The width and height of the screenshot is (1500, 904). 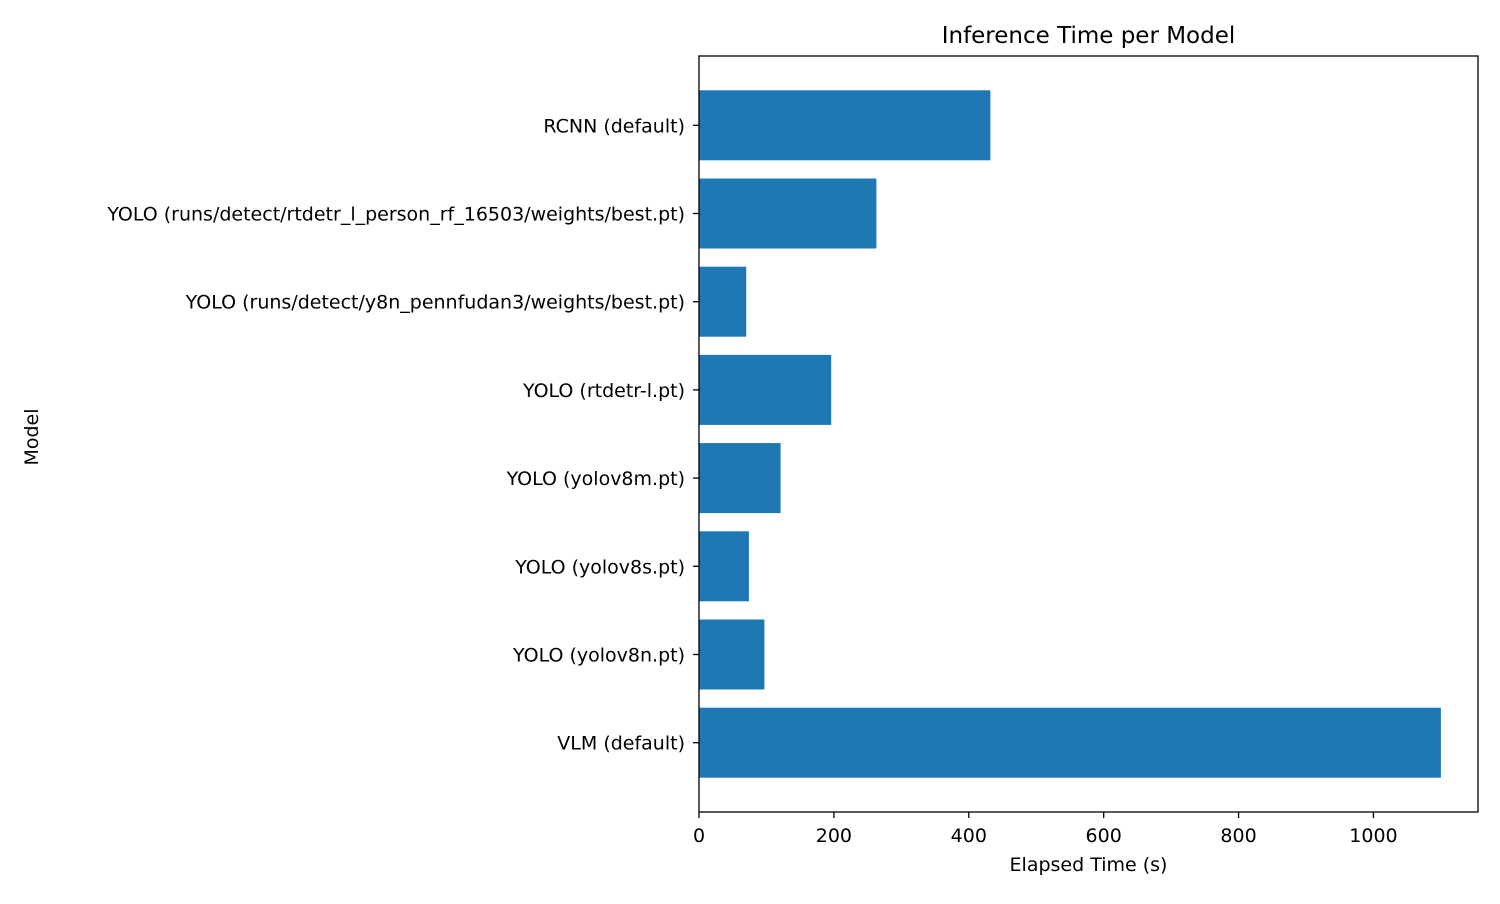 I want to click on y-tick-label: YOLO (yolov8s.pt), so click(x=599, y=567).